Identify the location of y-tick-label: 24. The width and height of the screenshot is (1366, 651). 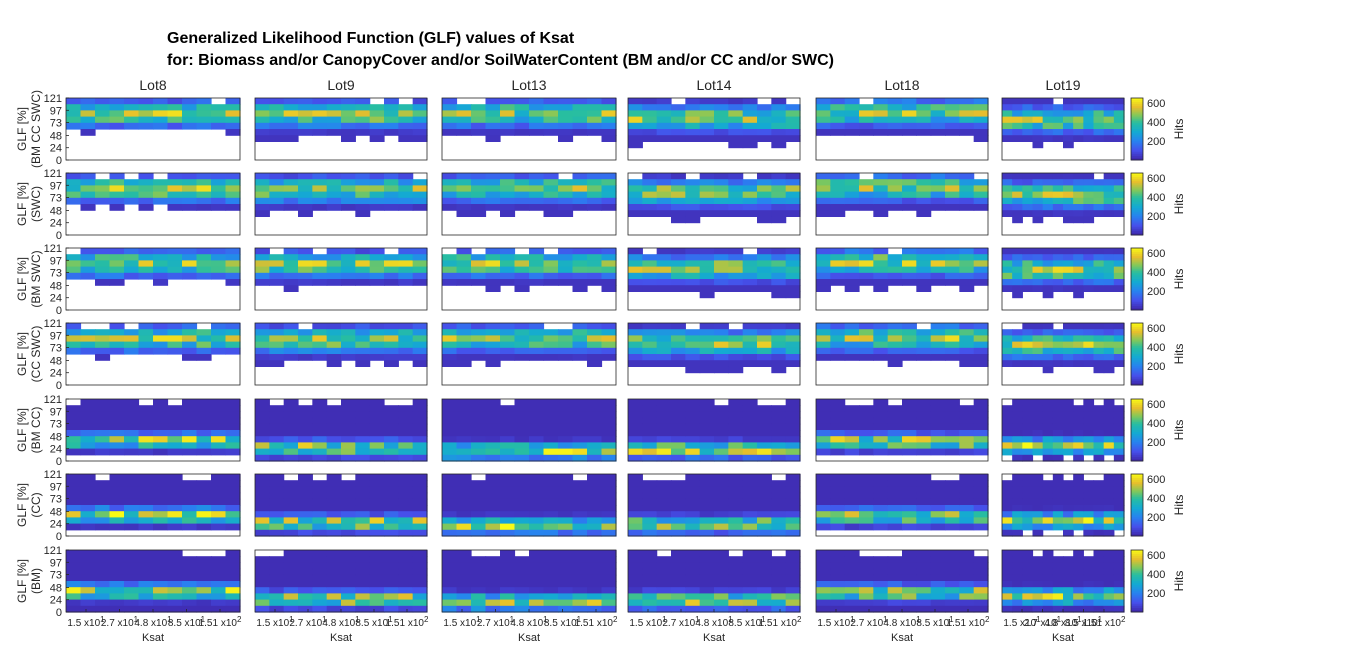
(56, 374).